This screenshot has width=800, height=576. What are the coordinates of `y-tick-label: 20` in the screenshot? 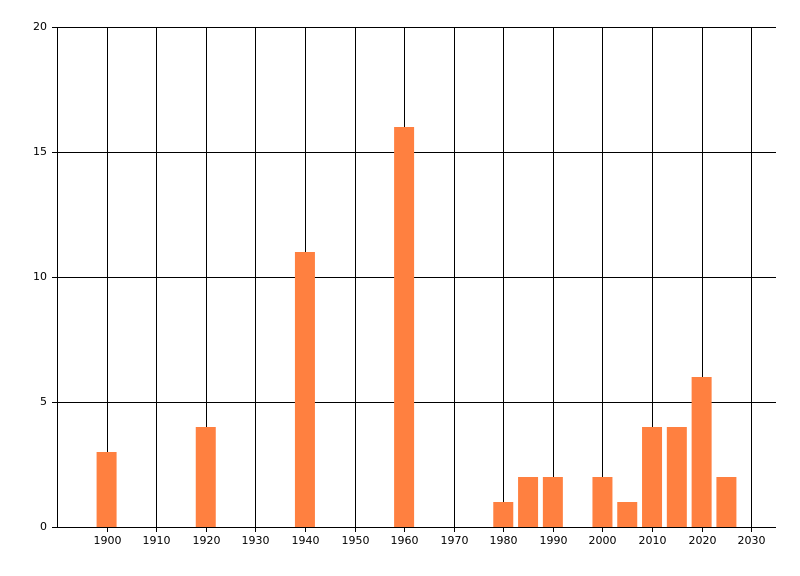 It's located at (40, 26).